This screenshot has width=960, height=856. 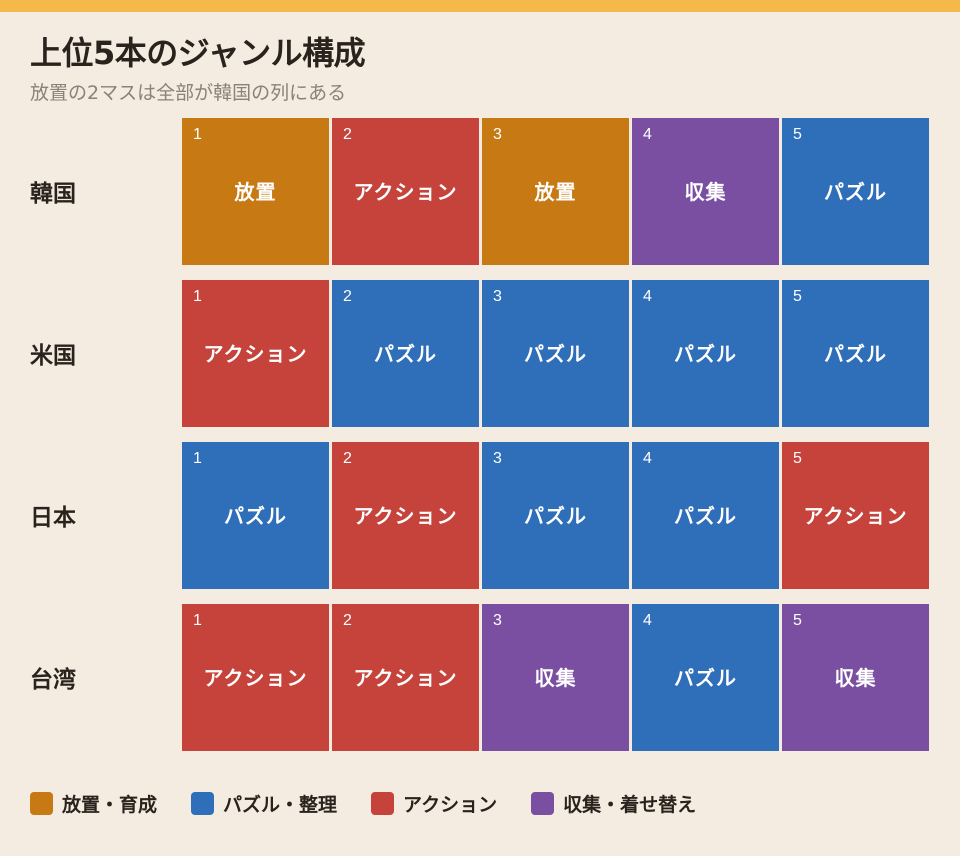 What do you see at coordinates (198, 53) in the screenshot?
I see `chart-title: 上位5本のジャンル構成` at bounding box center [198, 53].